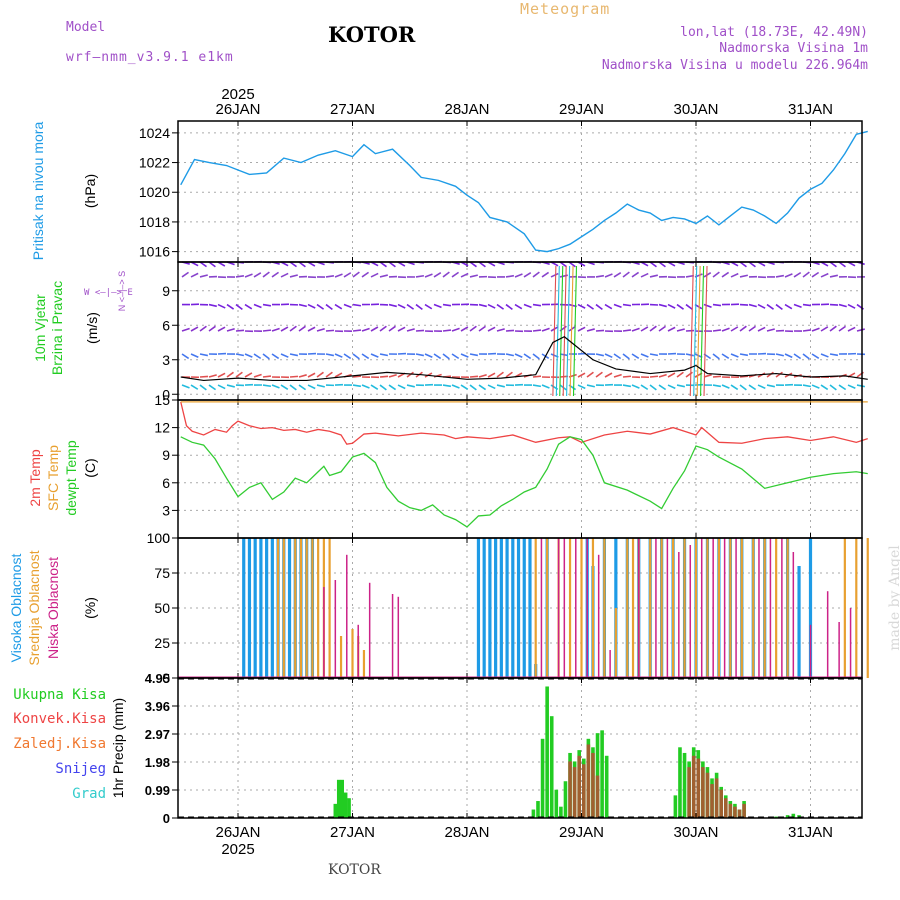 This screenshot has height=900, width=900. What do you see at coordinates (524, 482) in the screenshot?
I see `dewpt-line` at bounding box center [524, 482].